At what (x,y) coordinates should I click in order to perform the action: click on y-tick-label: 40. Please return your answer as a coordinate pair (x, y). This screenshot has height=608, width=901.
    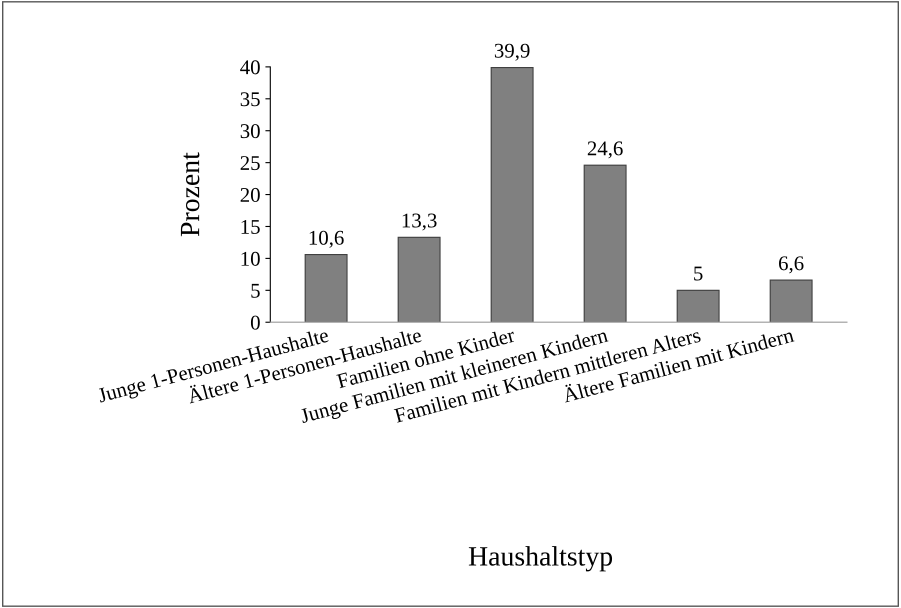
    Looking at the image, I should click on (250, 67).